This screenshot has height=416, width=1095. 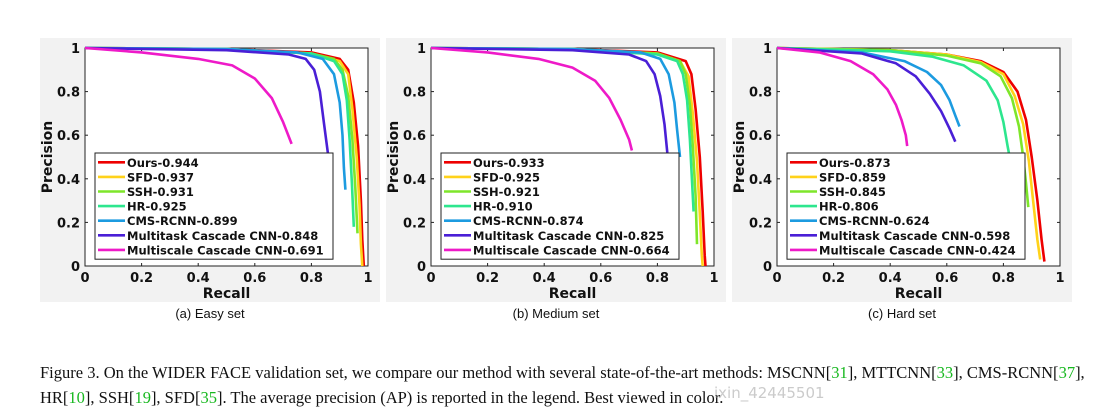 I want to click on caption-text: ], MTTCNN[, so click(x=892, y=372).